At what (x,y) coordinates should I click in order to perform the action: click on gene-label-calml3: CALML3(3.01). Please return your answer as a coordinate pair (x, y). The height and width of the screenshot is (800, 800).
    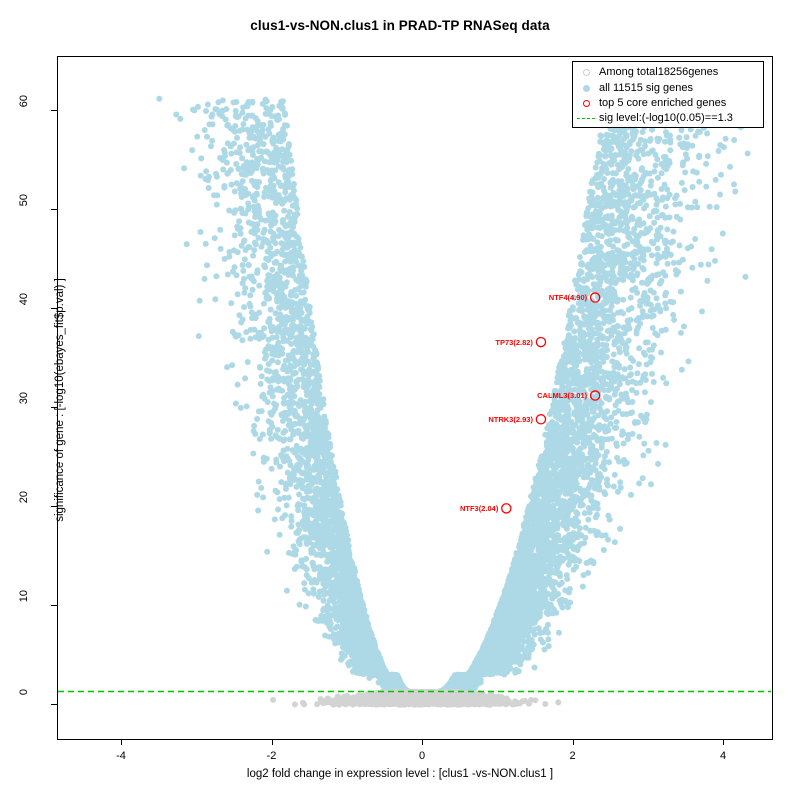
    Looking at the image, I should click on (562, 396).